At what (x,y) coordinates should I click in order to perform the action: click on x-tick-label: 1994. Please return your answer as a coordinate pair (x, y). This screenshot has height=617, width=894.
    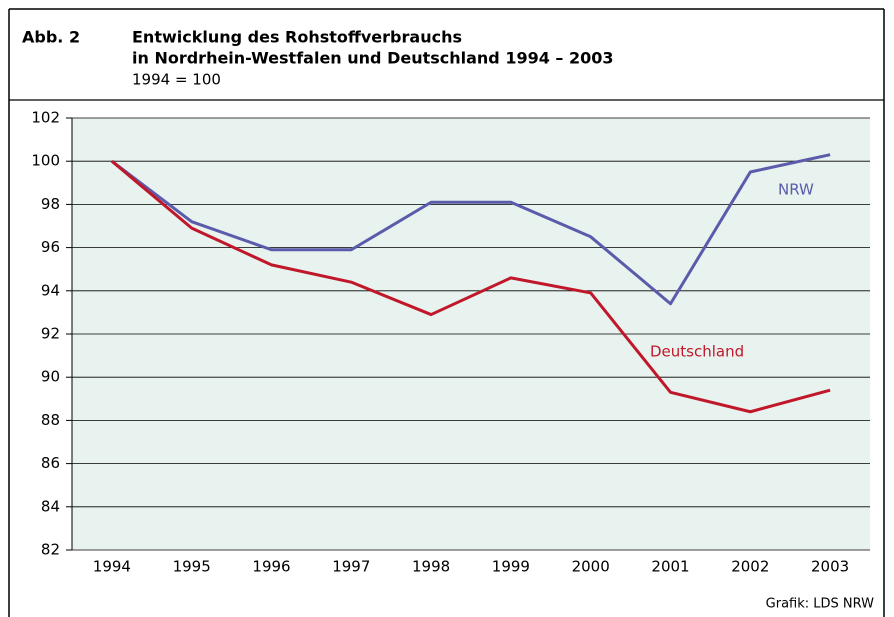
    Looking at the image, I should click on (112, 567).